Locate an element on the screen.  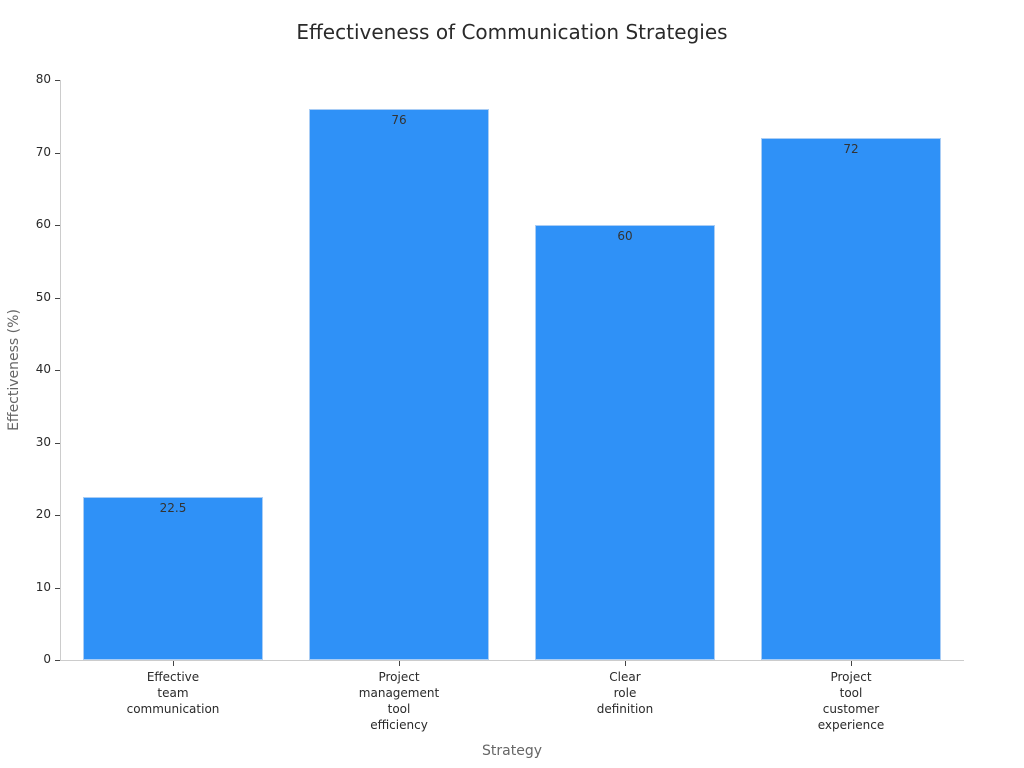
y-tick-label: 60 is located at coordinates (43, 224).